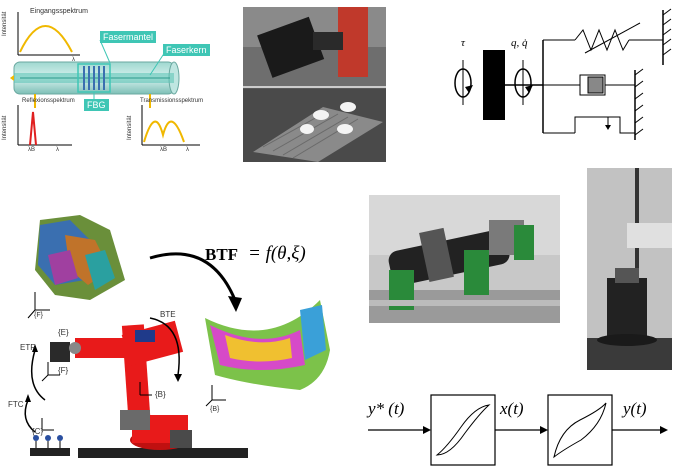 Image resolution: width=679 pixels, height=475 pixels. I want to click on frame-e-label: {E}, so click(63, 332).